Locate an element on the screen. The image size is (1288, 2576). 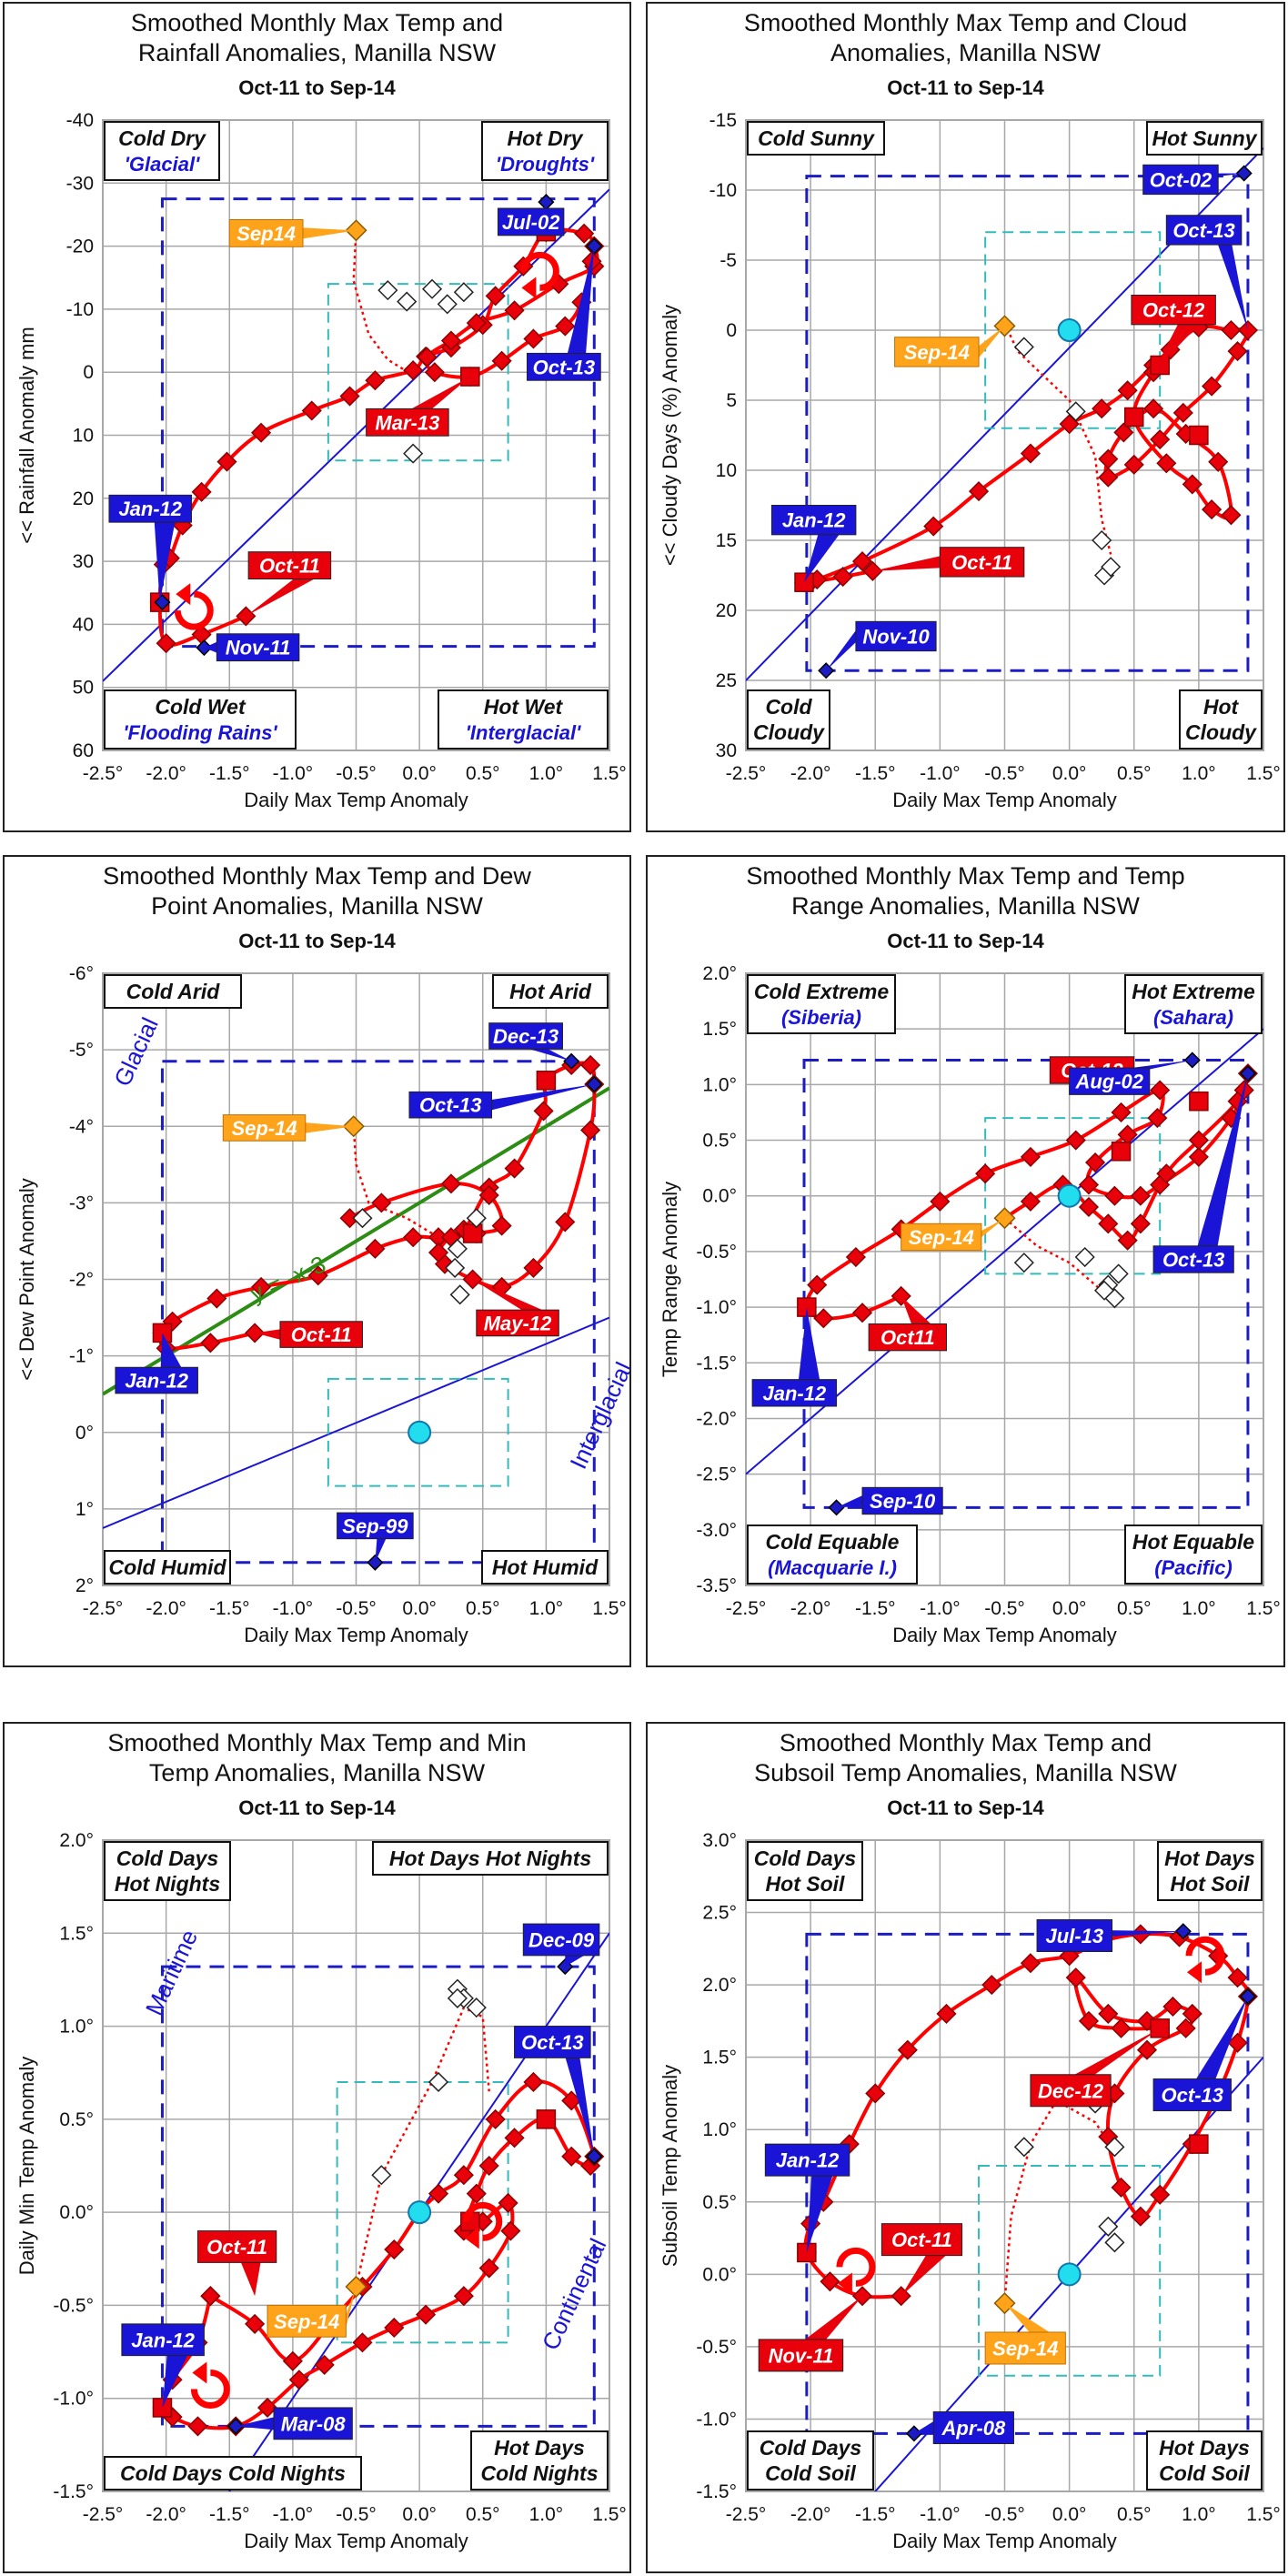
y-axis-label: << Cloudy Days (%) Anomaly is located at coordinates (670, 435).